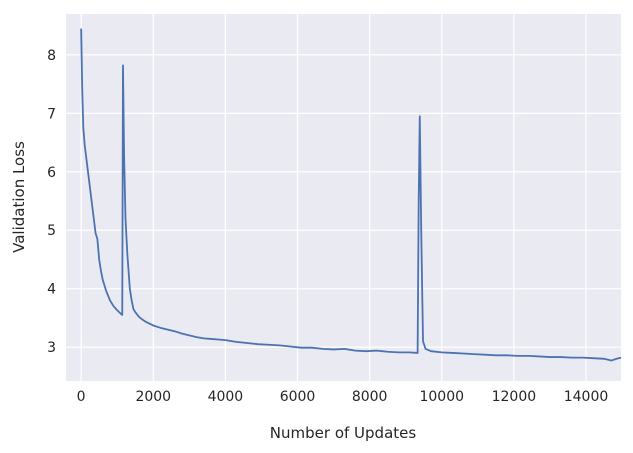 The height and width of the screenshot is (453, 633). I want to click on x-tick-label: 14000, so click(586, 397).